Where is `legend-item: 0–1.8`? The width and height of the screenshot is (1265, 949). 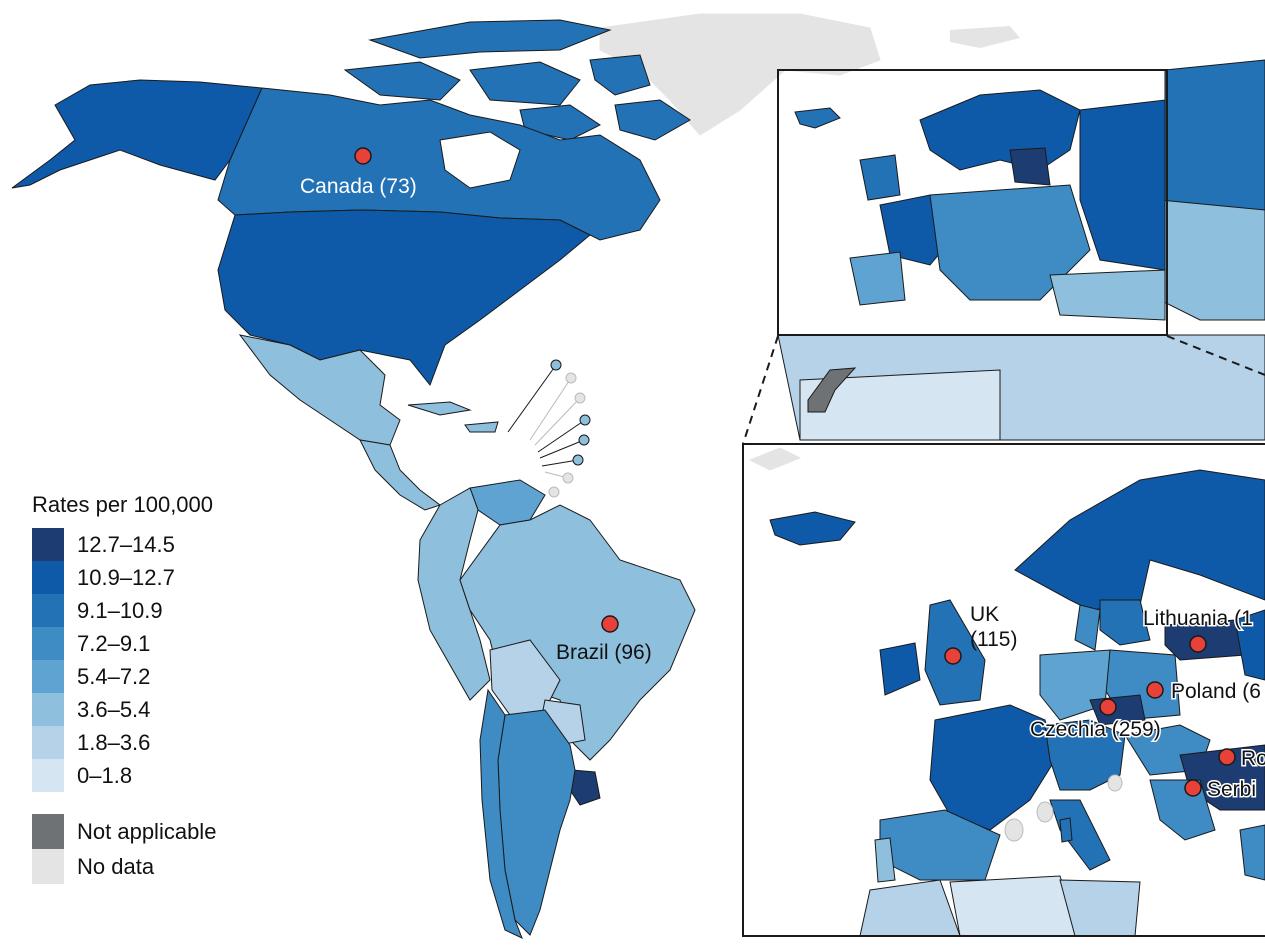
legend-item: 0–1.8 is located at coordinates (124, 775).